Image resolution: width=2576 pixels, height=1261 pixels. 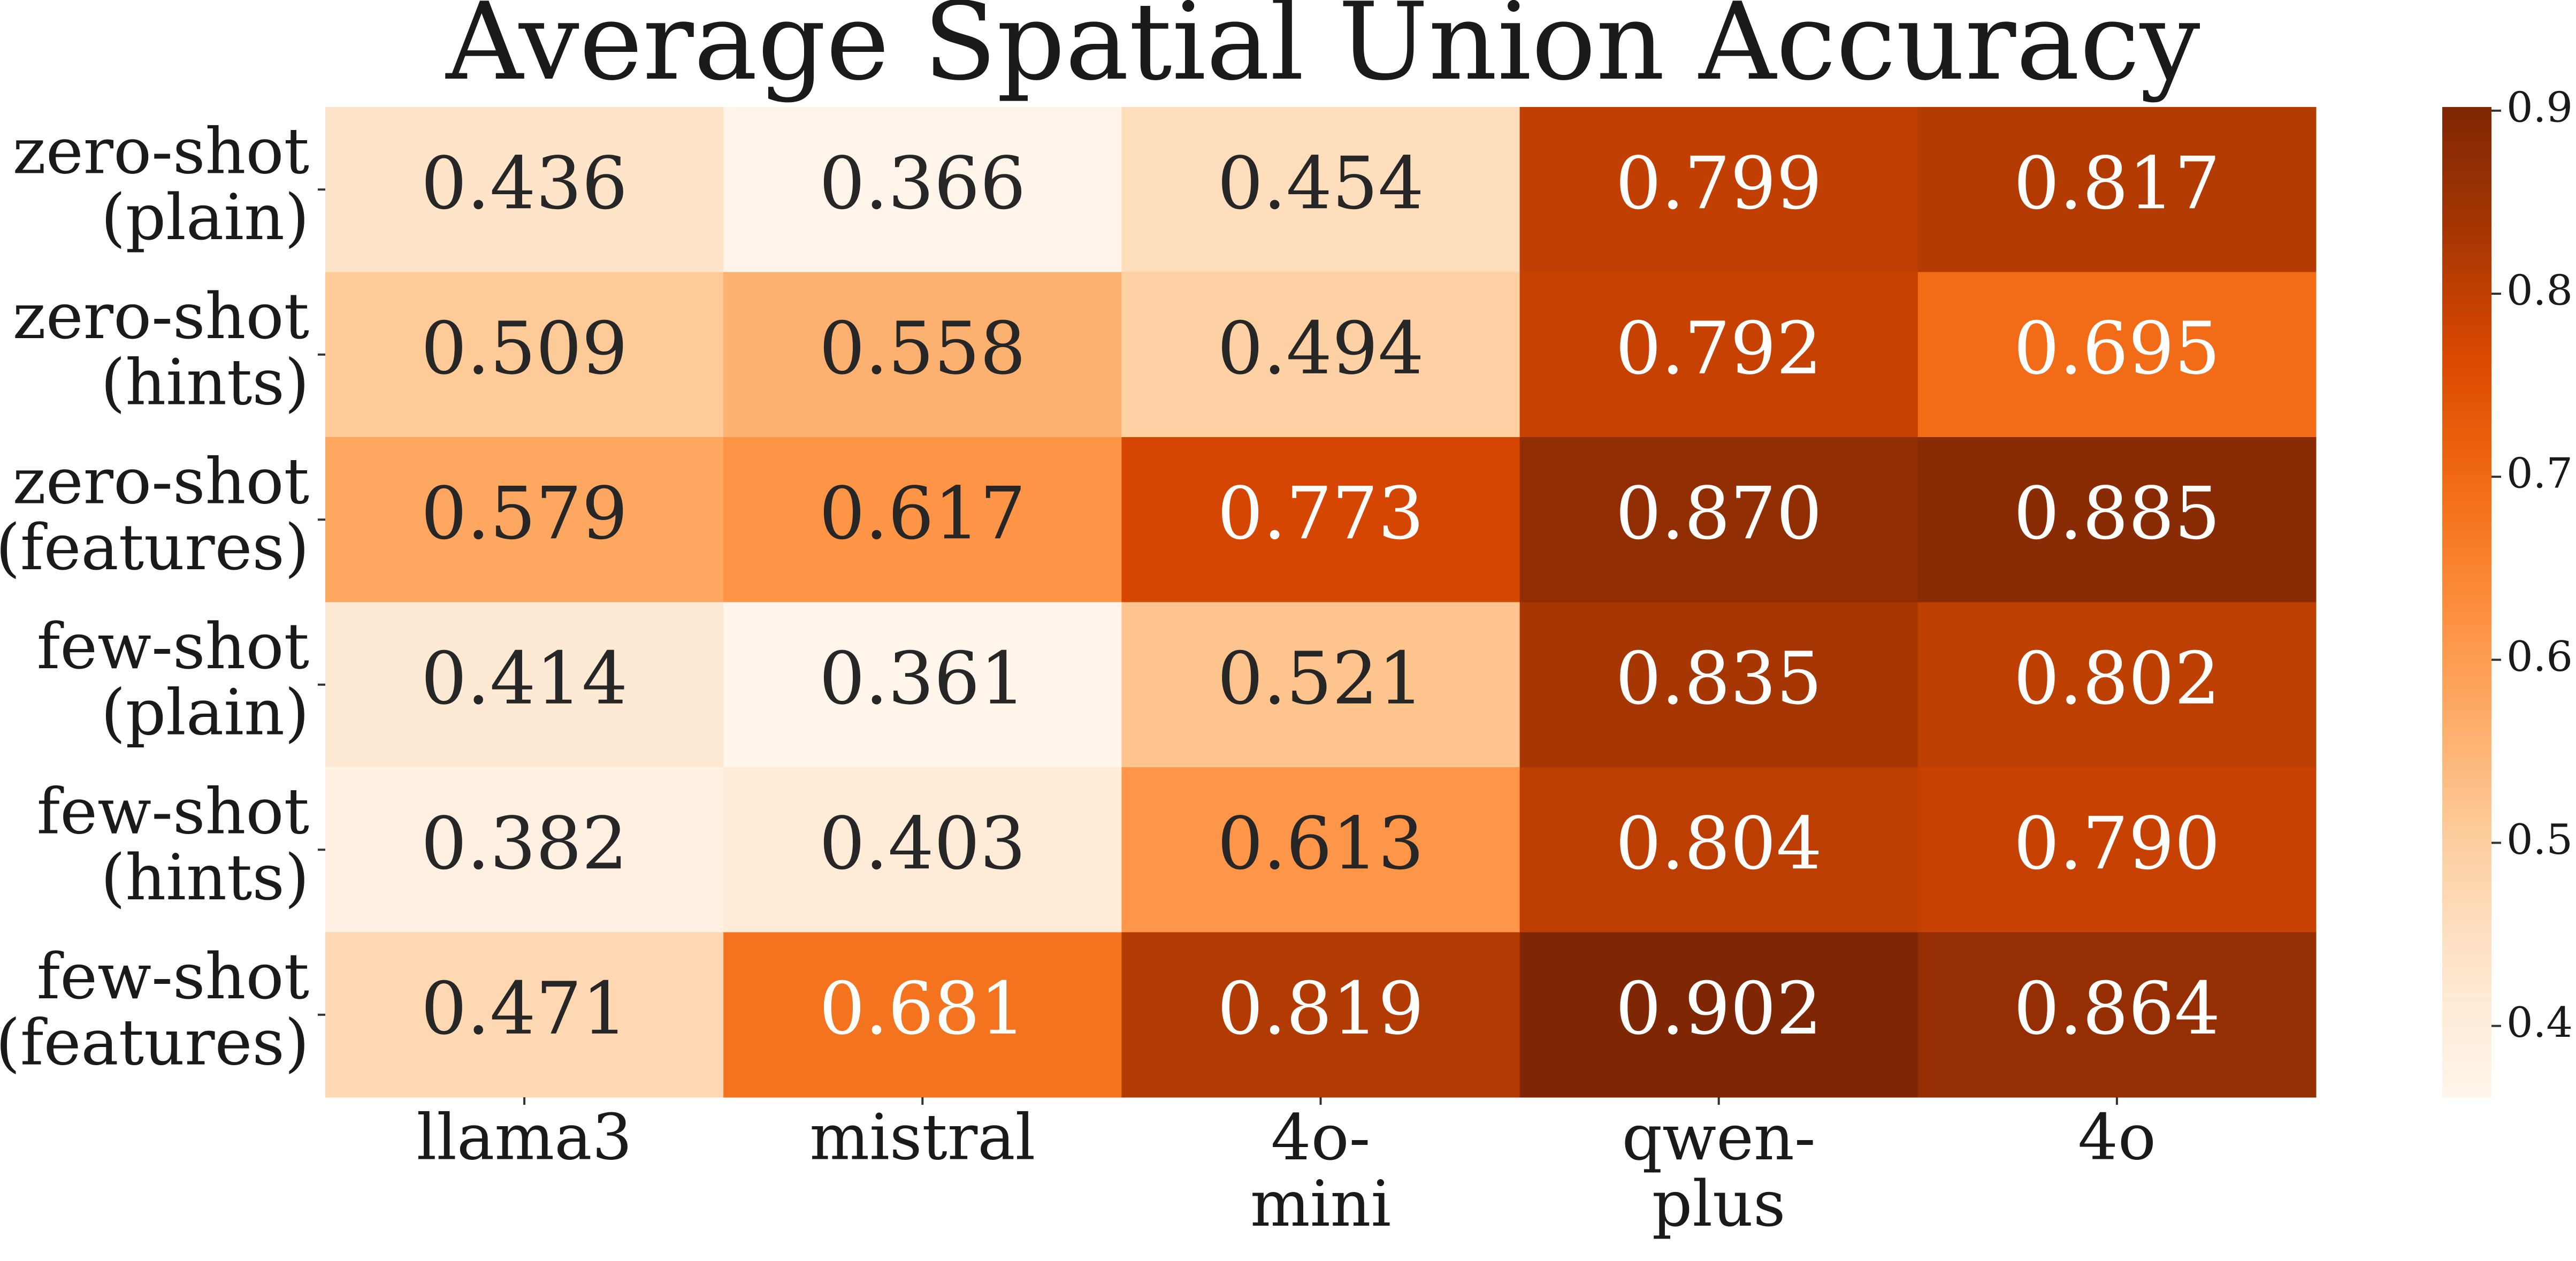 I want to click on y-tick-label: zero-shot (features), so click(x=154, y=514).